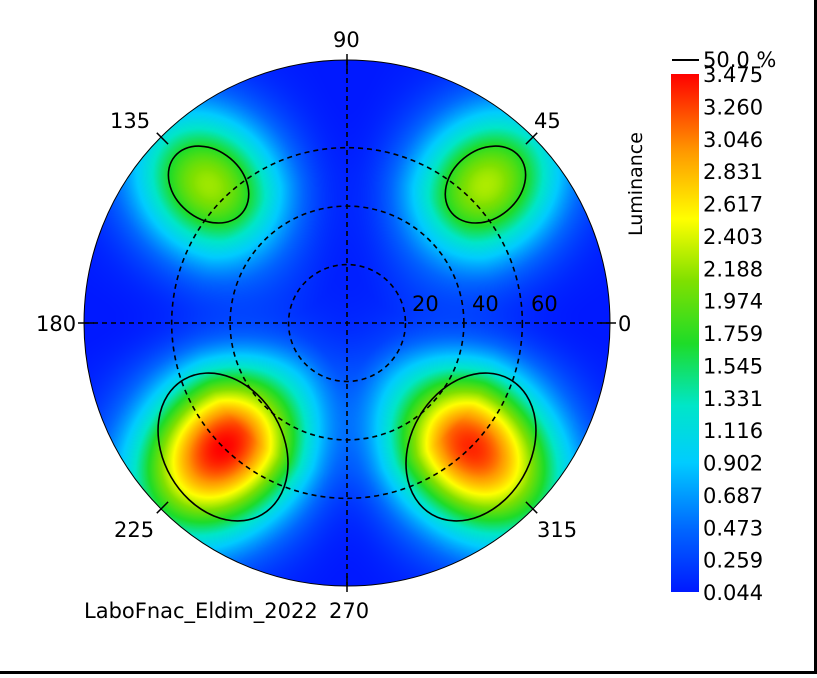  Describe the element at coordinates (733, 593) in the screenshot. I see `colorbar-tick-label: 0.044` at that location.